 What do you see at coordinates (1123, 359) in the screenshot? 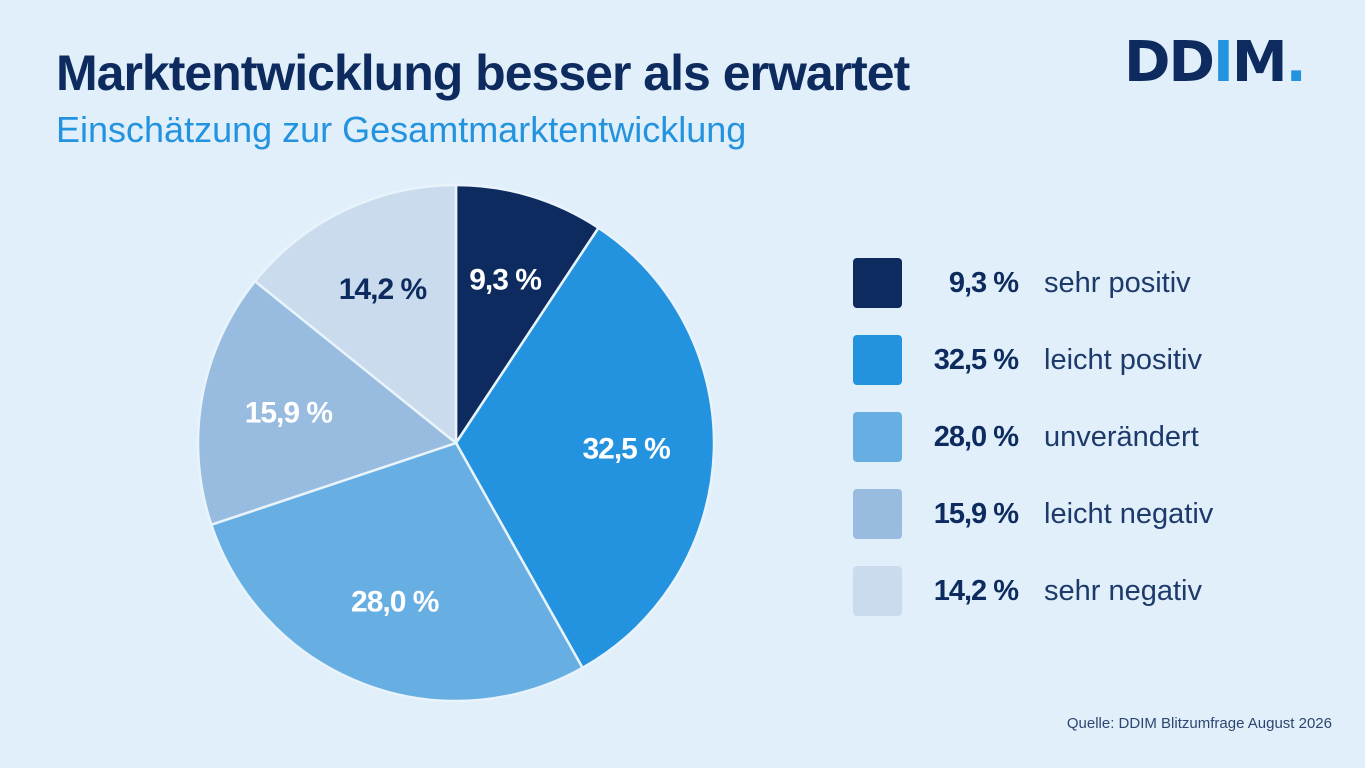
I see `legend-label: leicht positiv` at bounding box center [1123, 359].